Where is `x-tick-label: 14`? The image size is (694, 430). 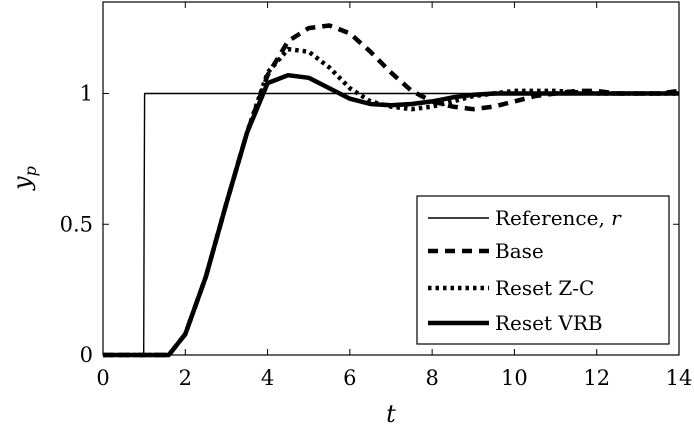 x-tick-label: 14 is located at coordinates (679, 378).